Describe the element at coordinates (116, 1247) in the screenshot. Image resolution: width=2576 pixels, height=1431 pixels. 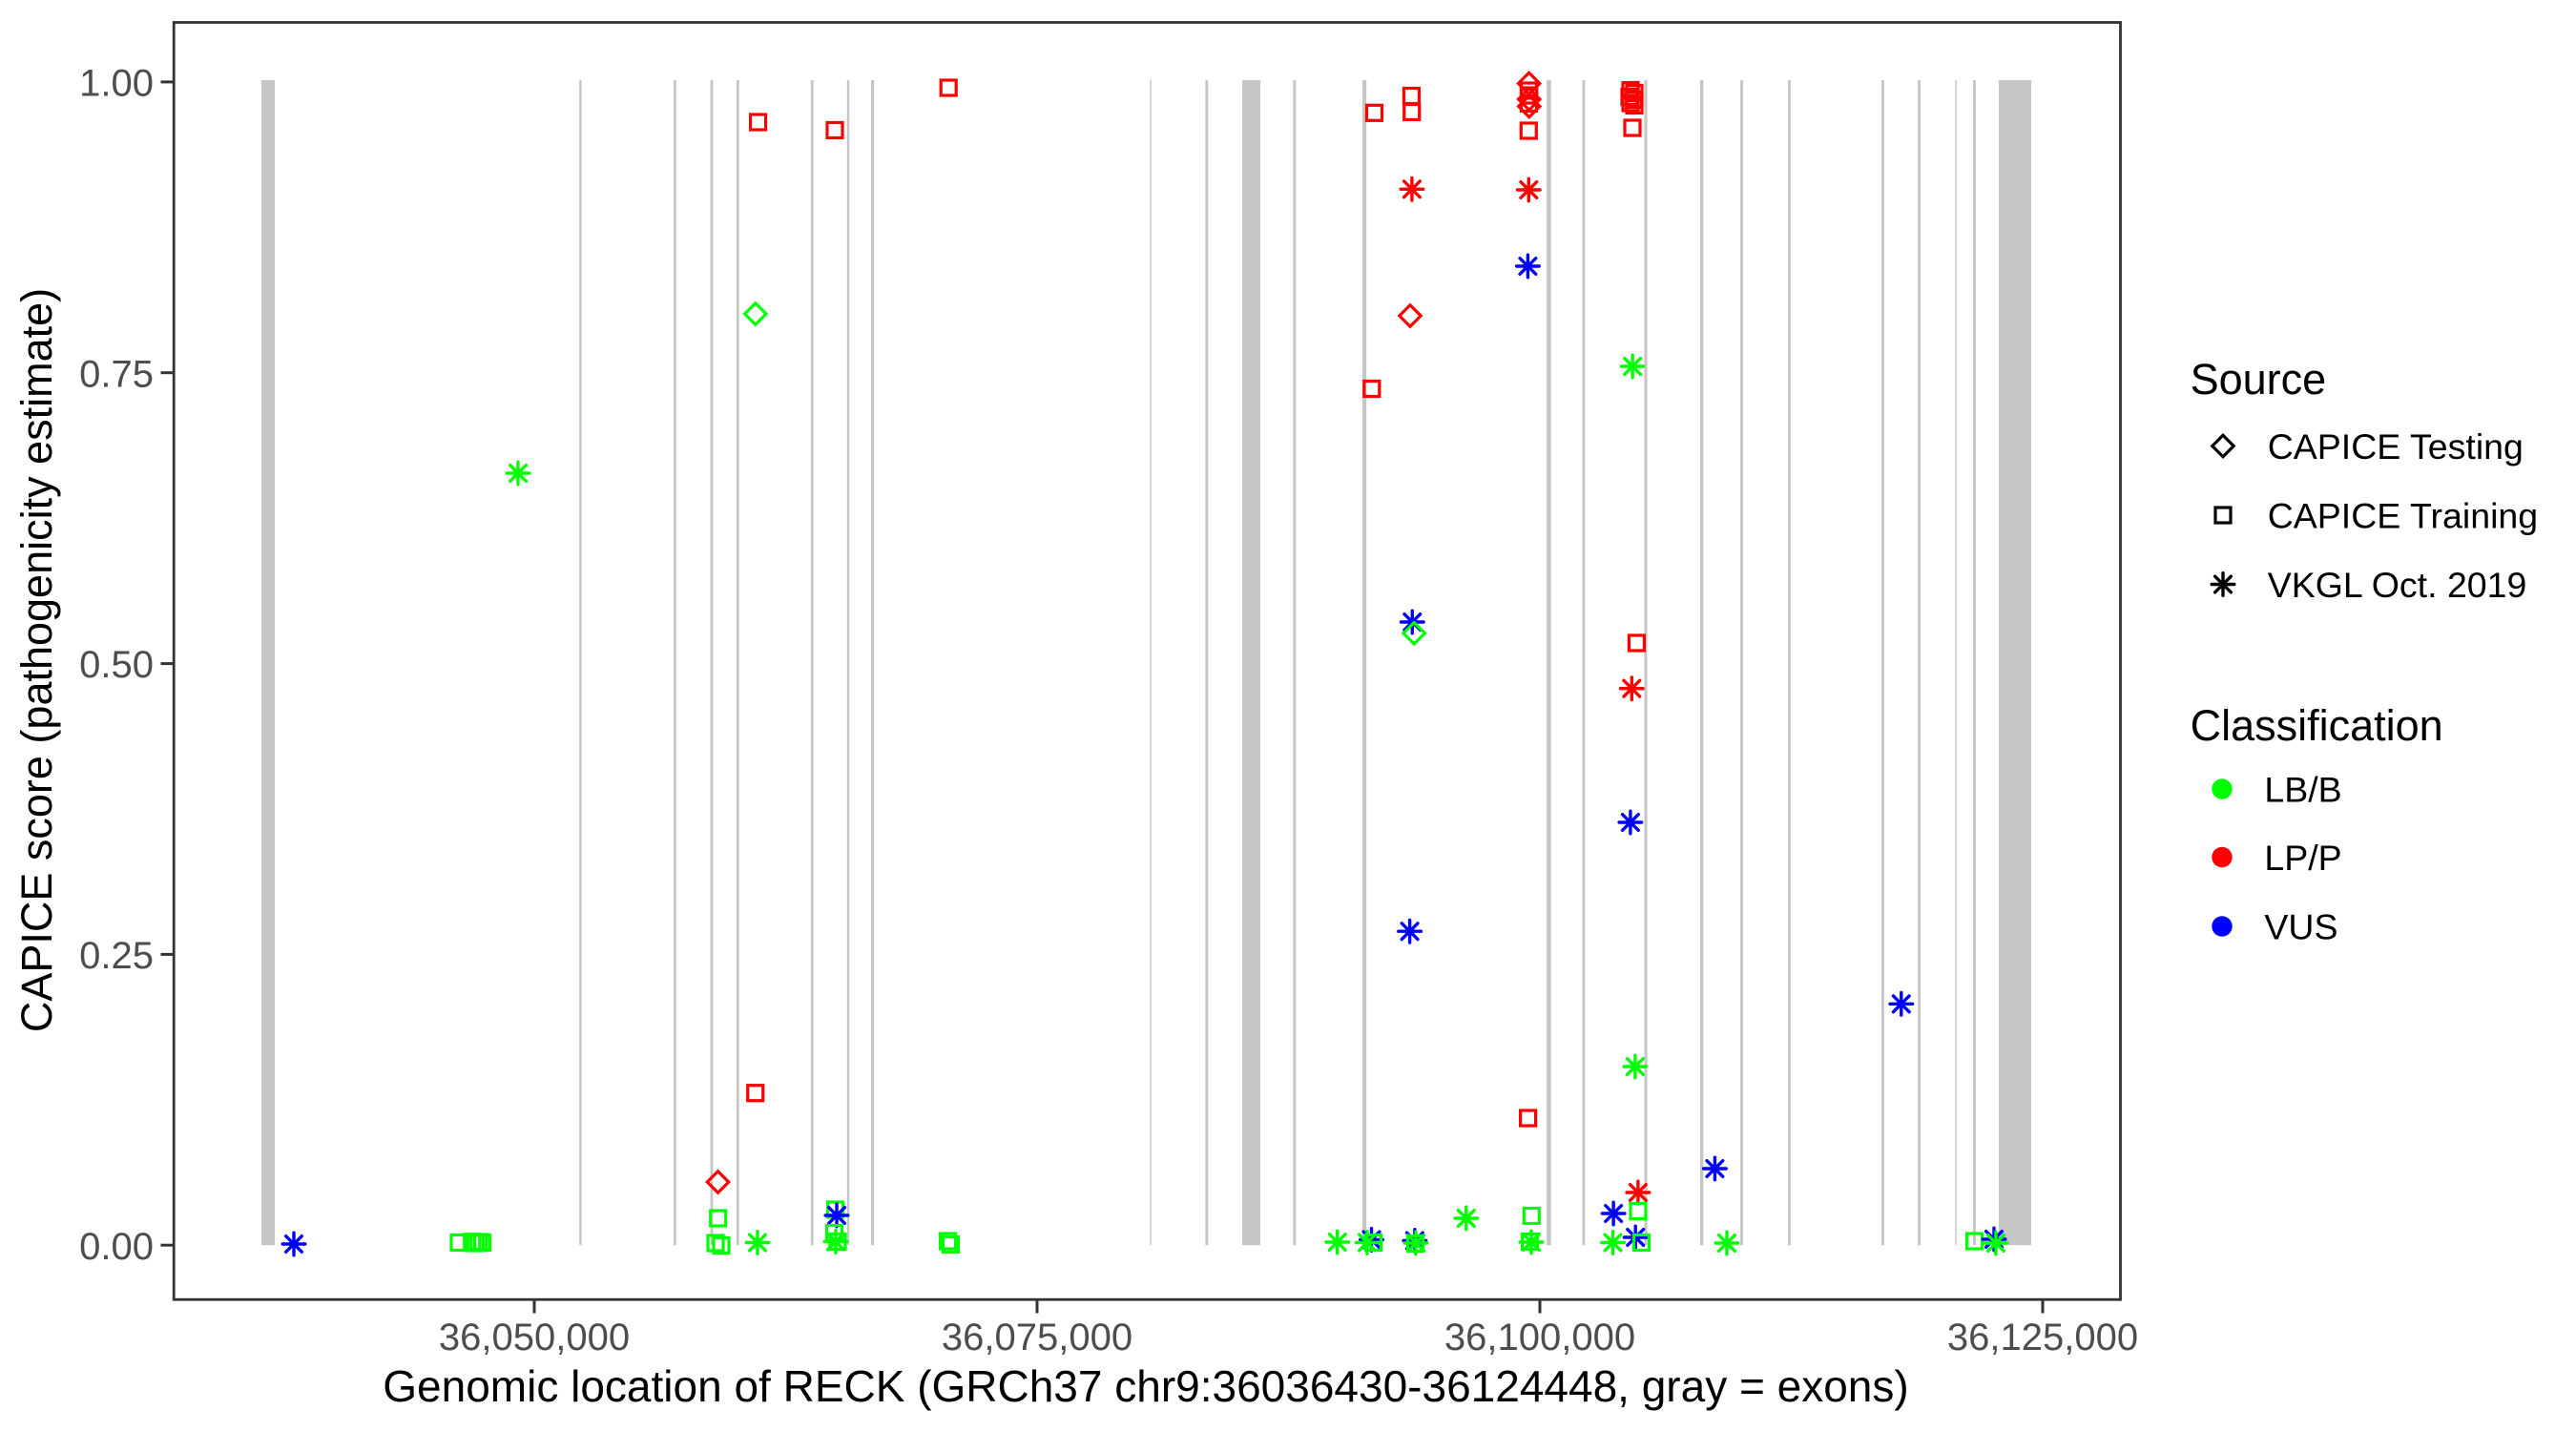
I see `svg-text: 0.00` at that location.